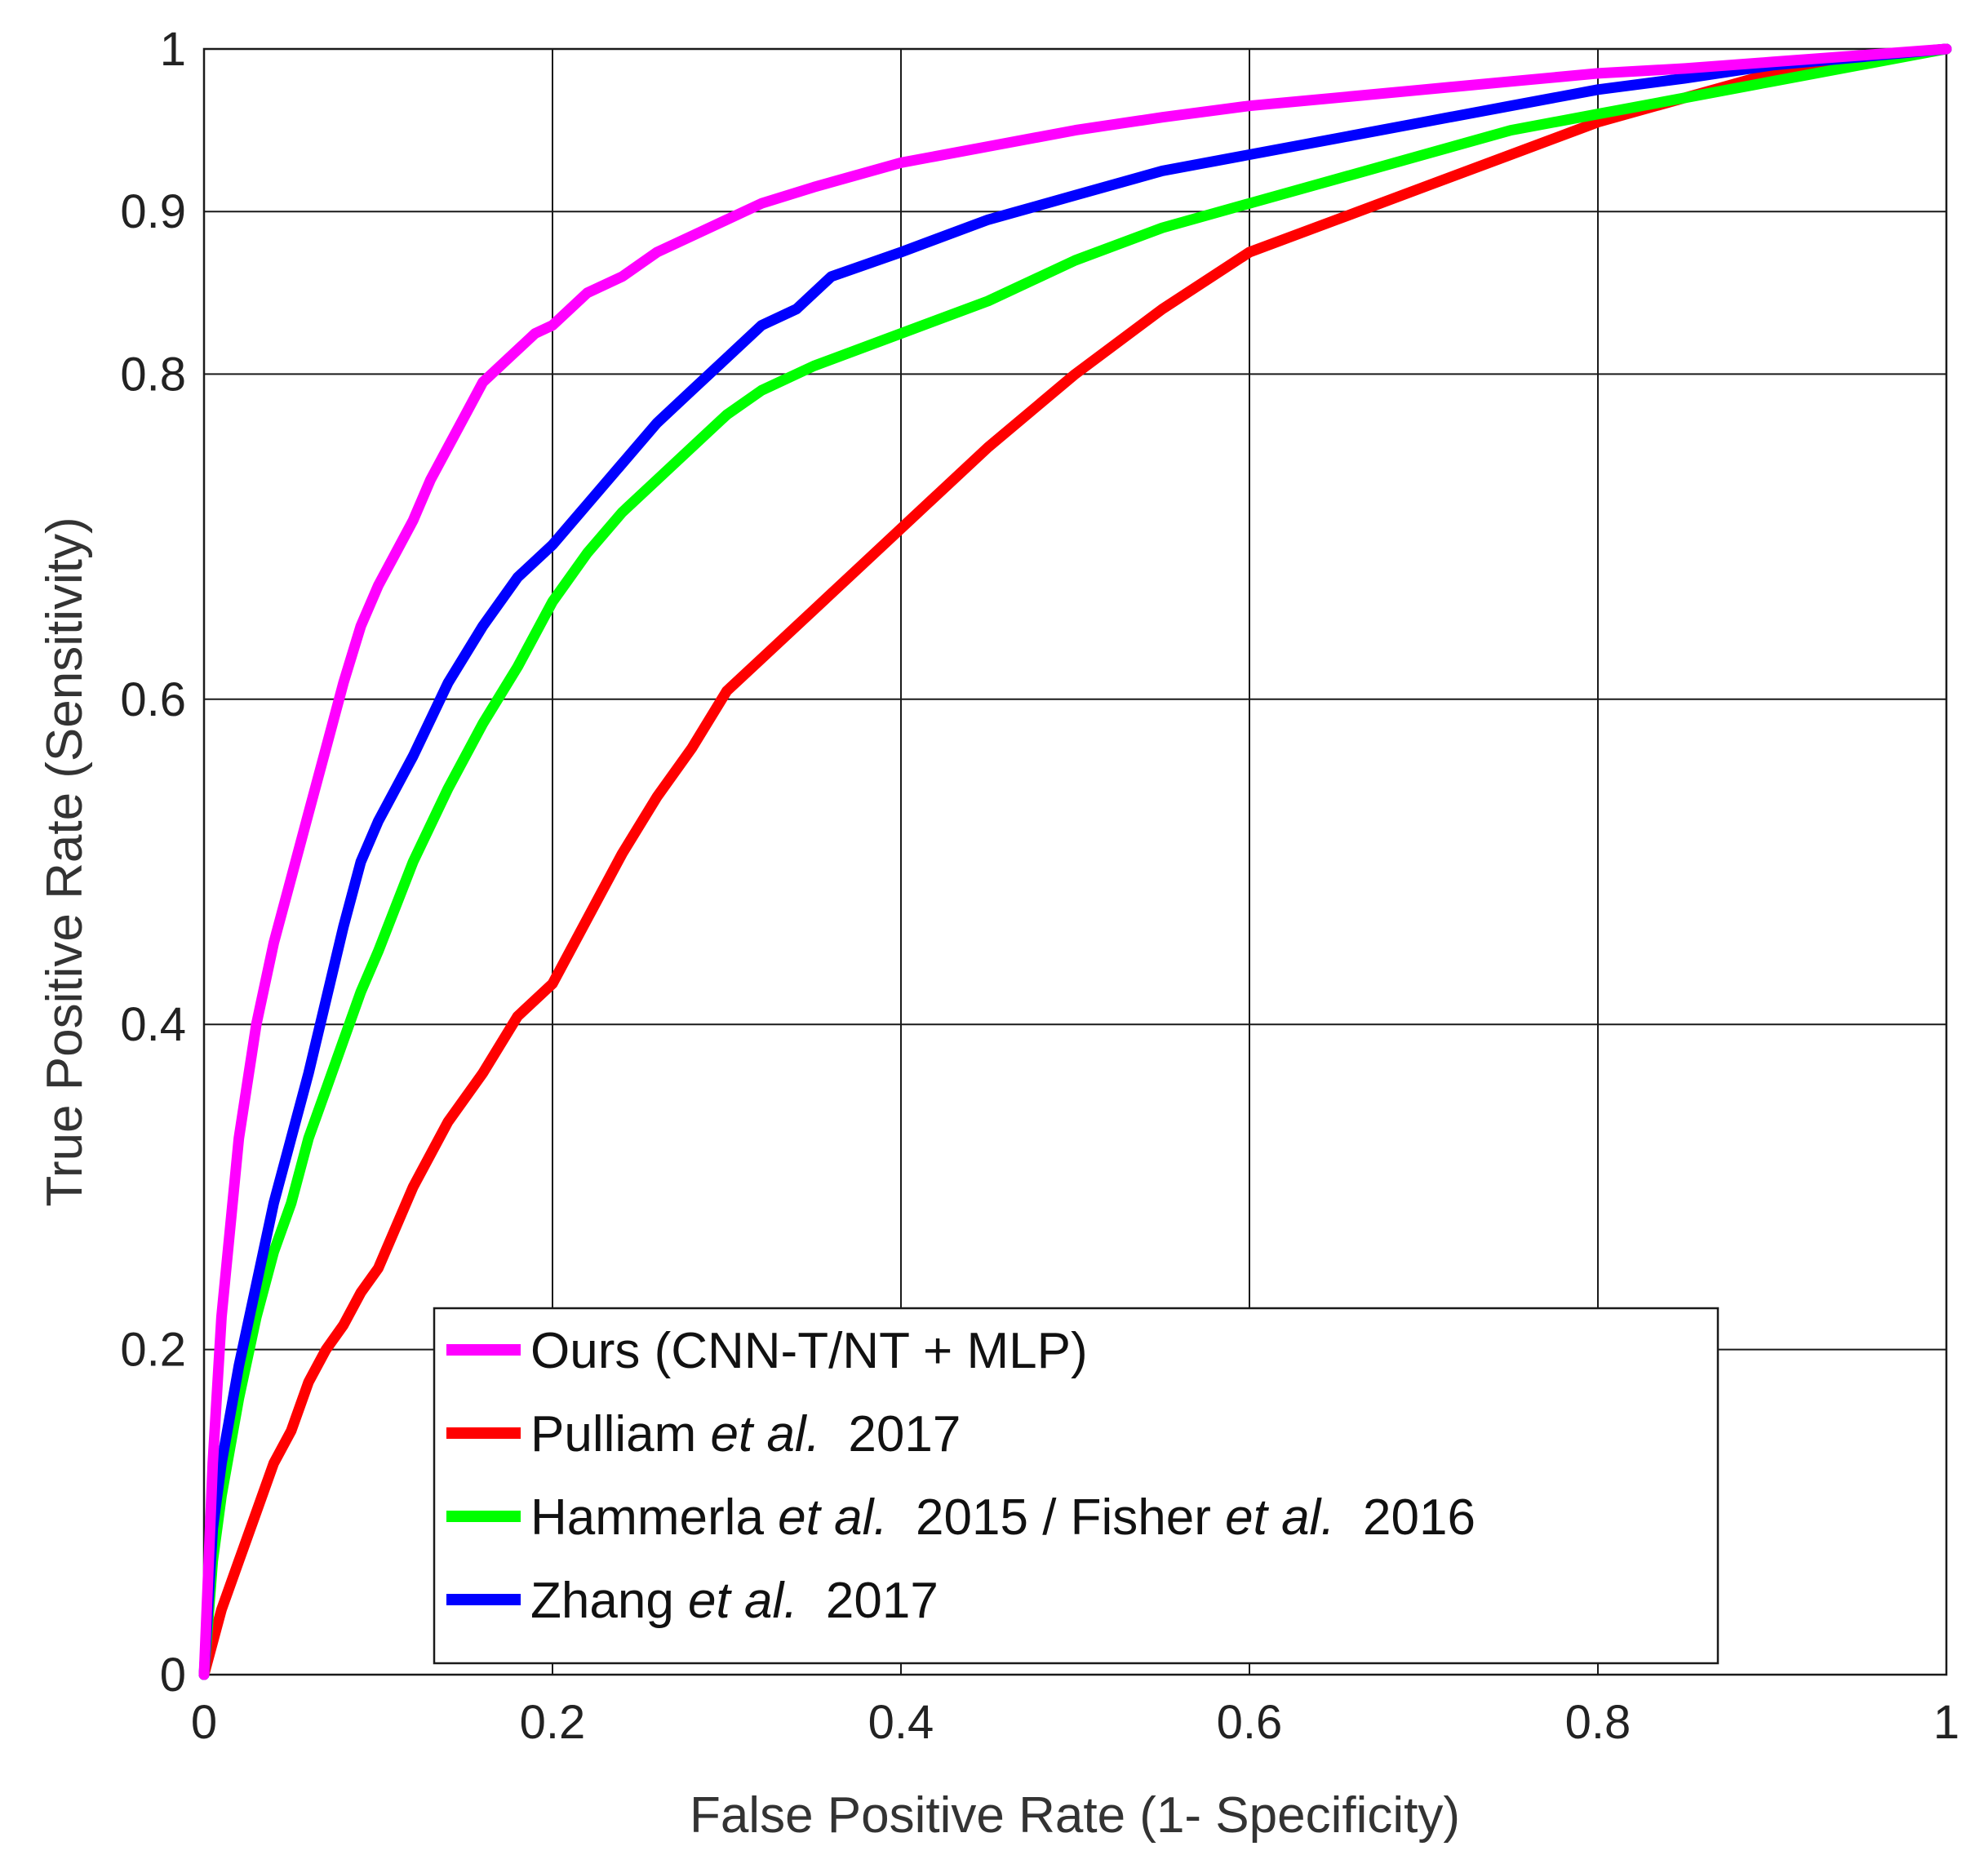  What do you see at coordinates (1946, 1722) in the screenshot?
I see `x-tick-label: 1` at bounding box center [1946, 1722].